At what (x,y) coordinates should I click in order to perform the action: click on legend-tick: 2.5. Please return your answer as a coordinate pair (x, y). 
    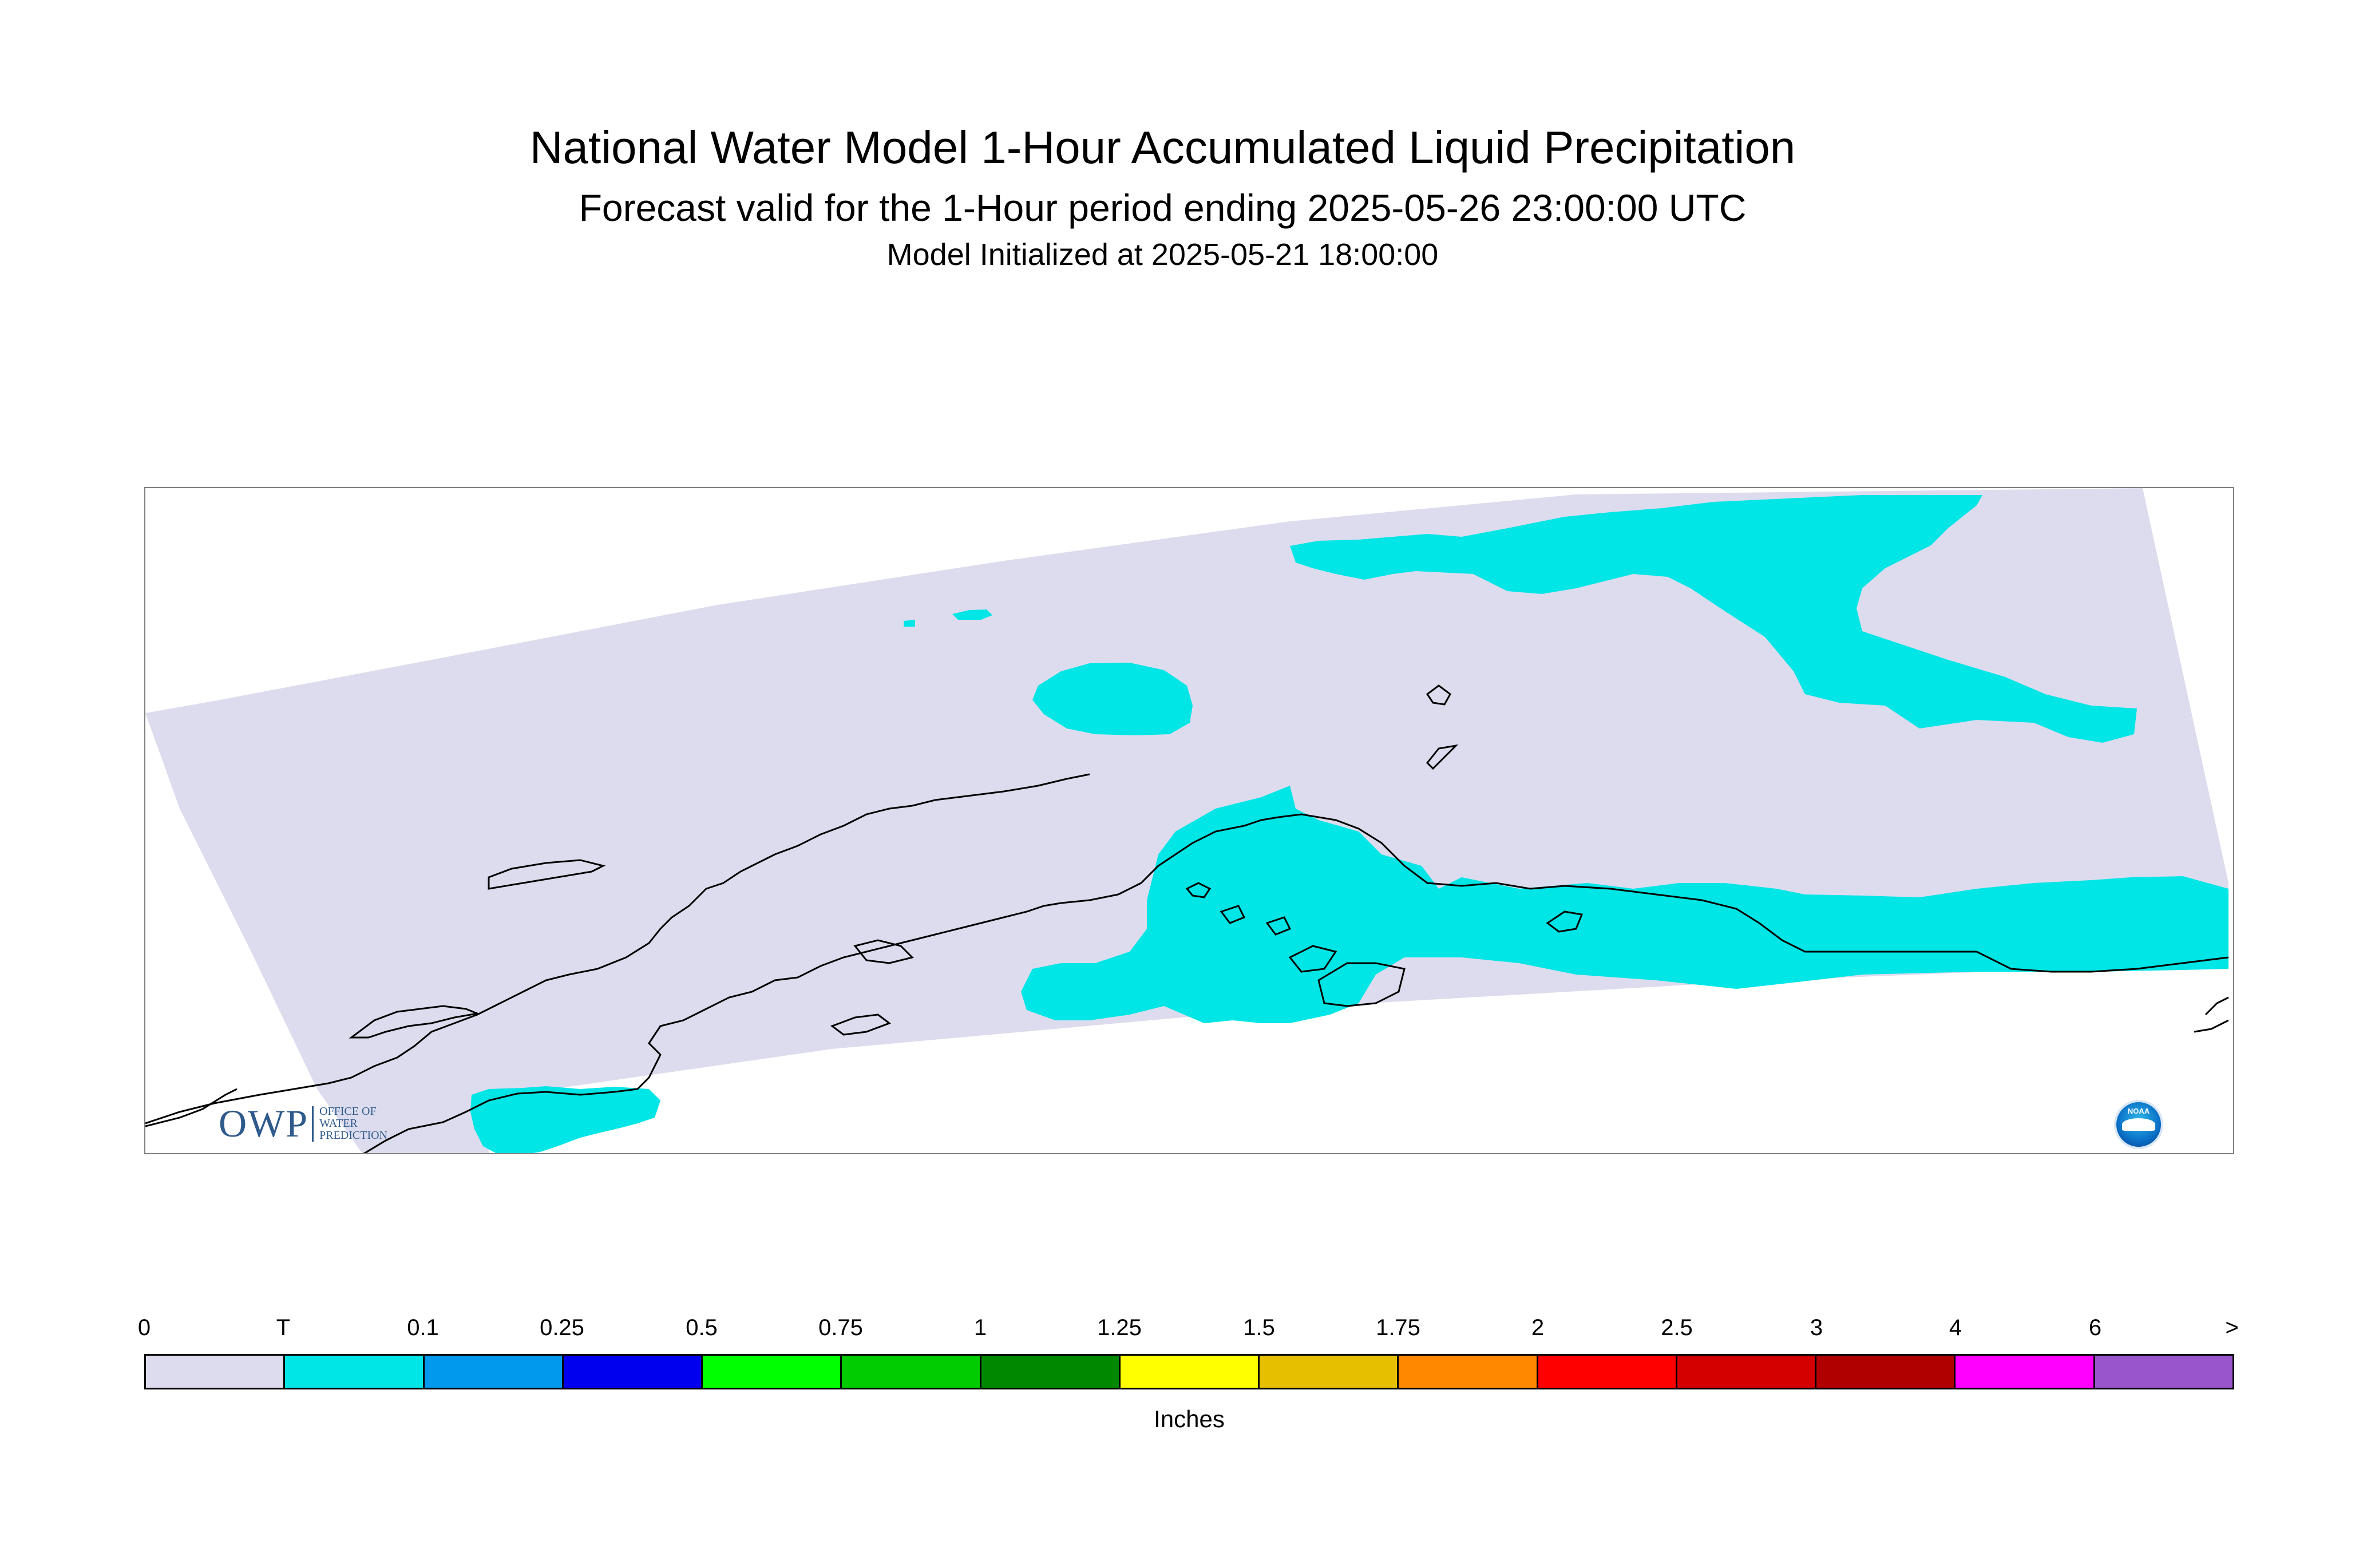
    Looking at the image, I should click on (1677, 1327).